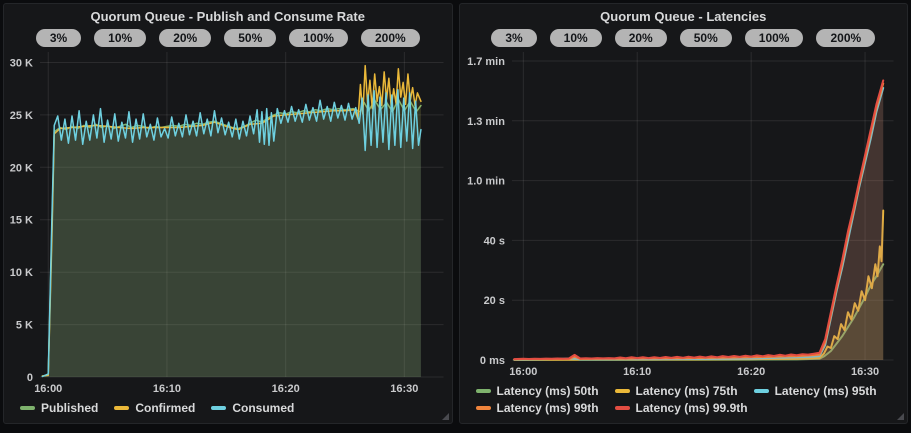 The image size is (911, 433). What do you see at coordinates (493, 241) in the screenshot?
I see `svg-text: 40 s` at bounding box center [493, 241].